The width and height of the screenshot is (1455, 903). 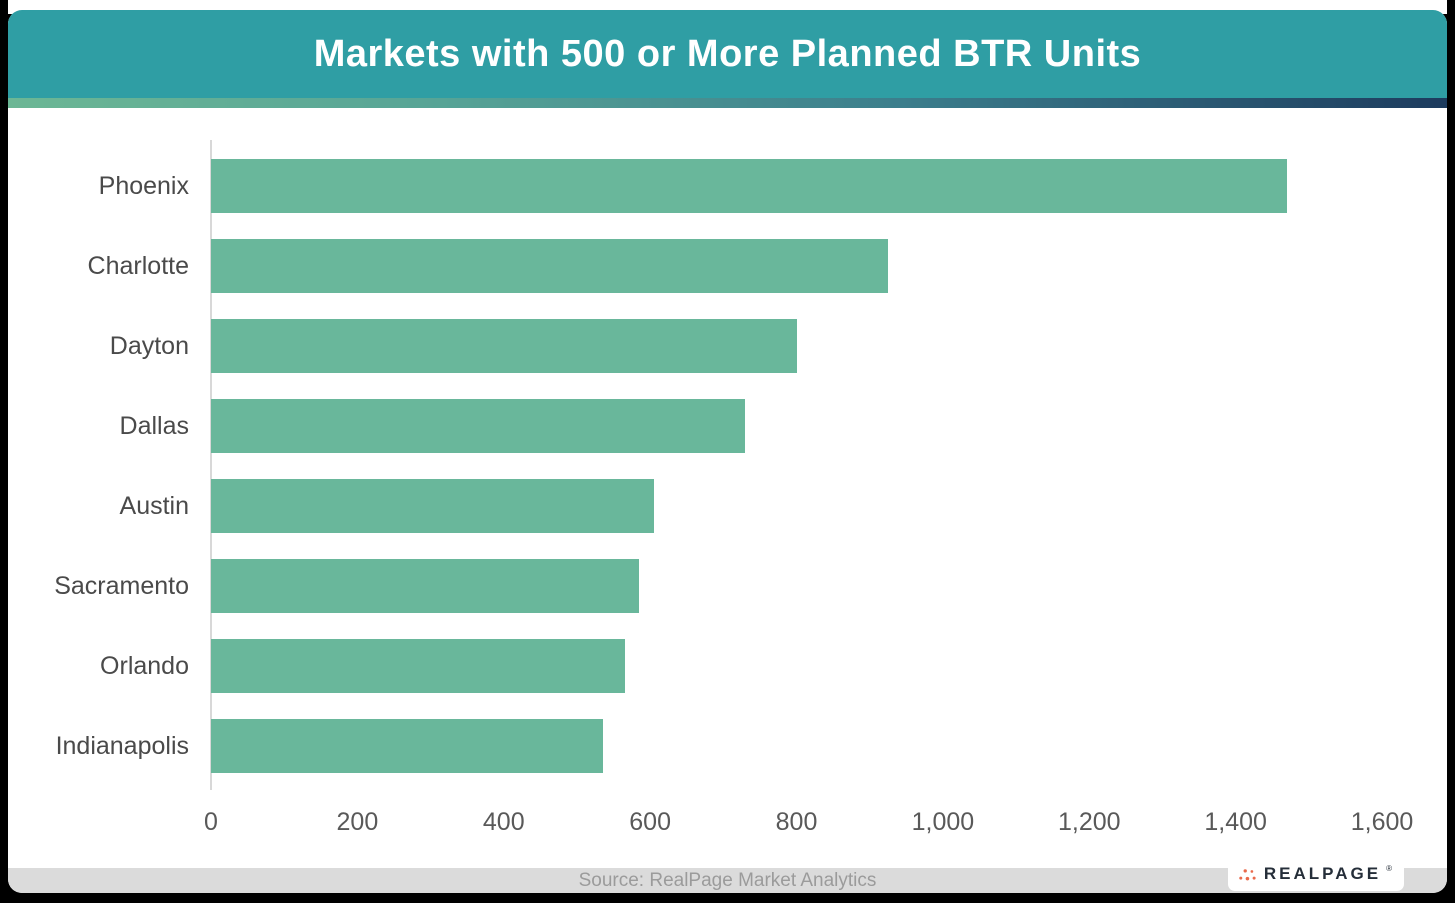 I want to click on chart-row: Dallas, so click(x=751, y=426).